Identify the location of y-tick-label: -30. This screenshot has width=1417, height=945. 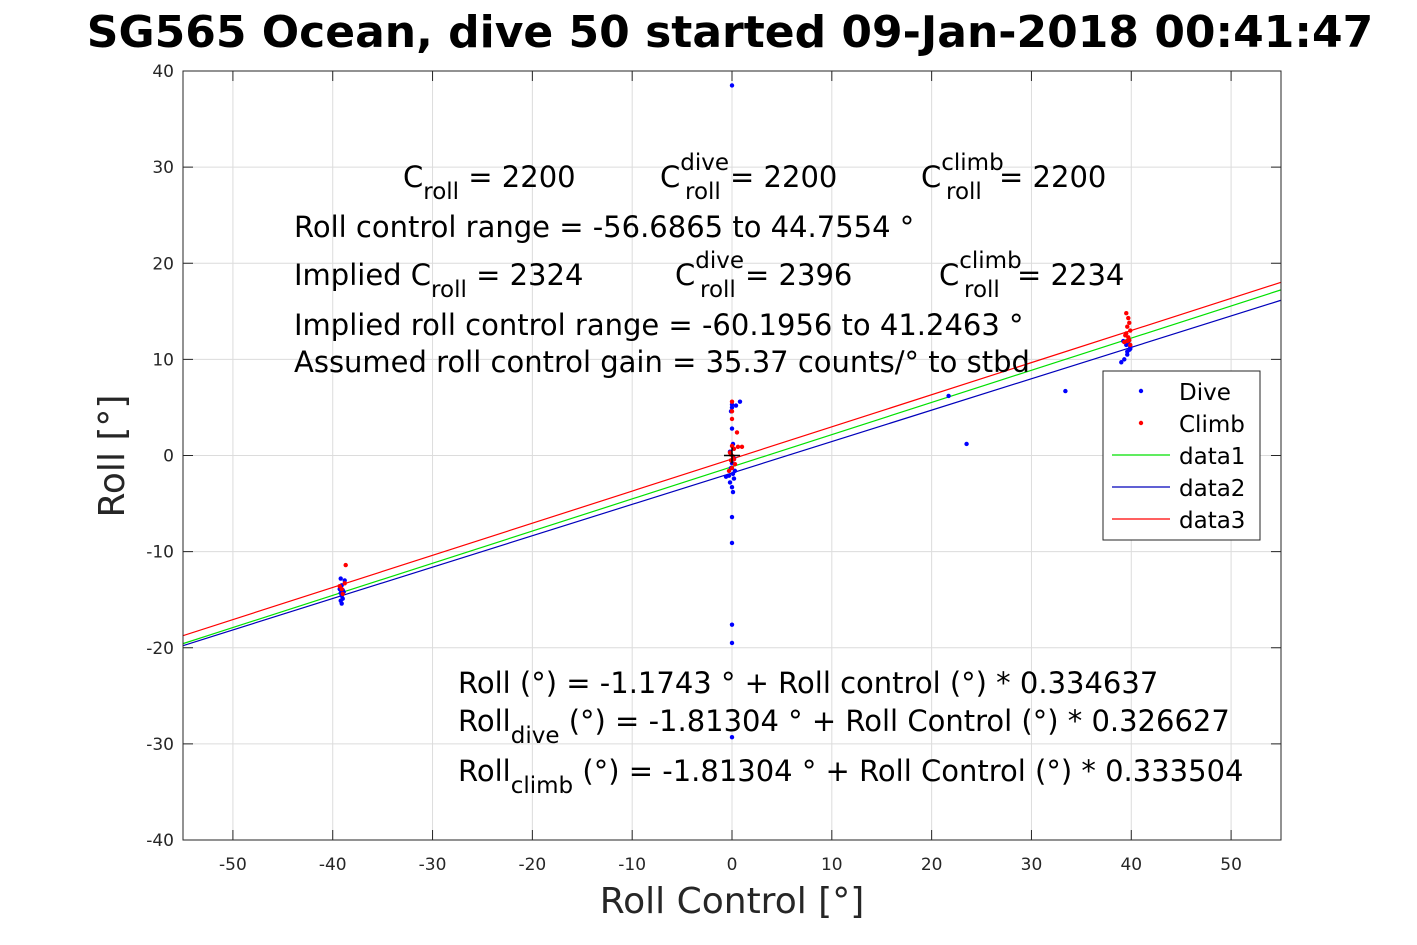
(160, 745).